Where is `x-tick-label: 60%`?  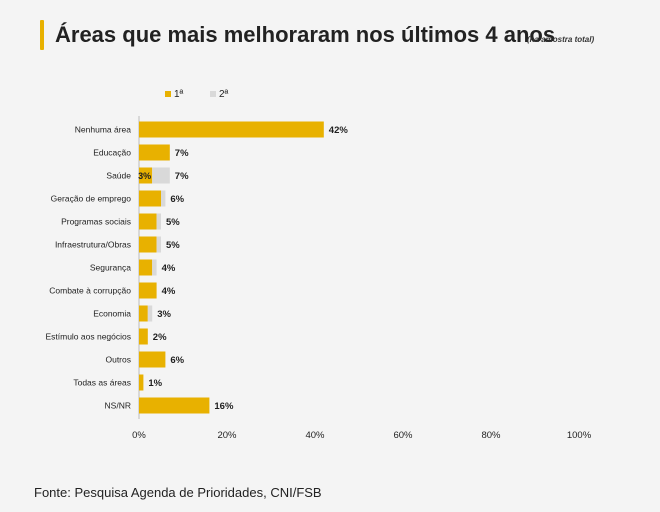 x-tick-label: 60% is located at coordinates (403, 435).